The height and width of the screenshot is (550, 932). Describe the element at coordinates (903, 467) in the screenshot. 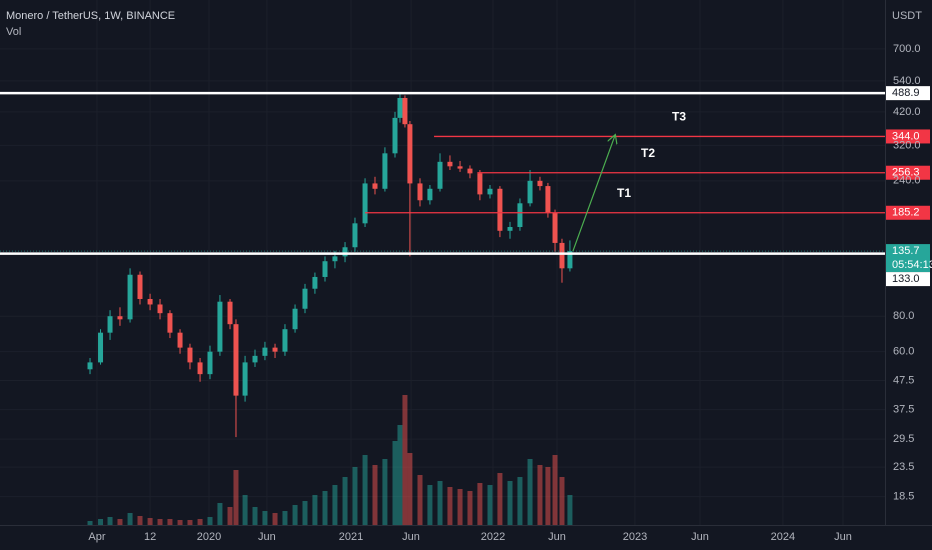

I see `y-tick-label: 23.5` at that location.